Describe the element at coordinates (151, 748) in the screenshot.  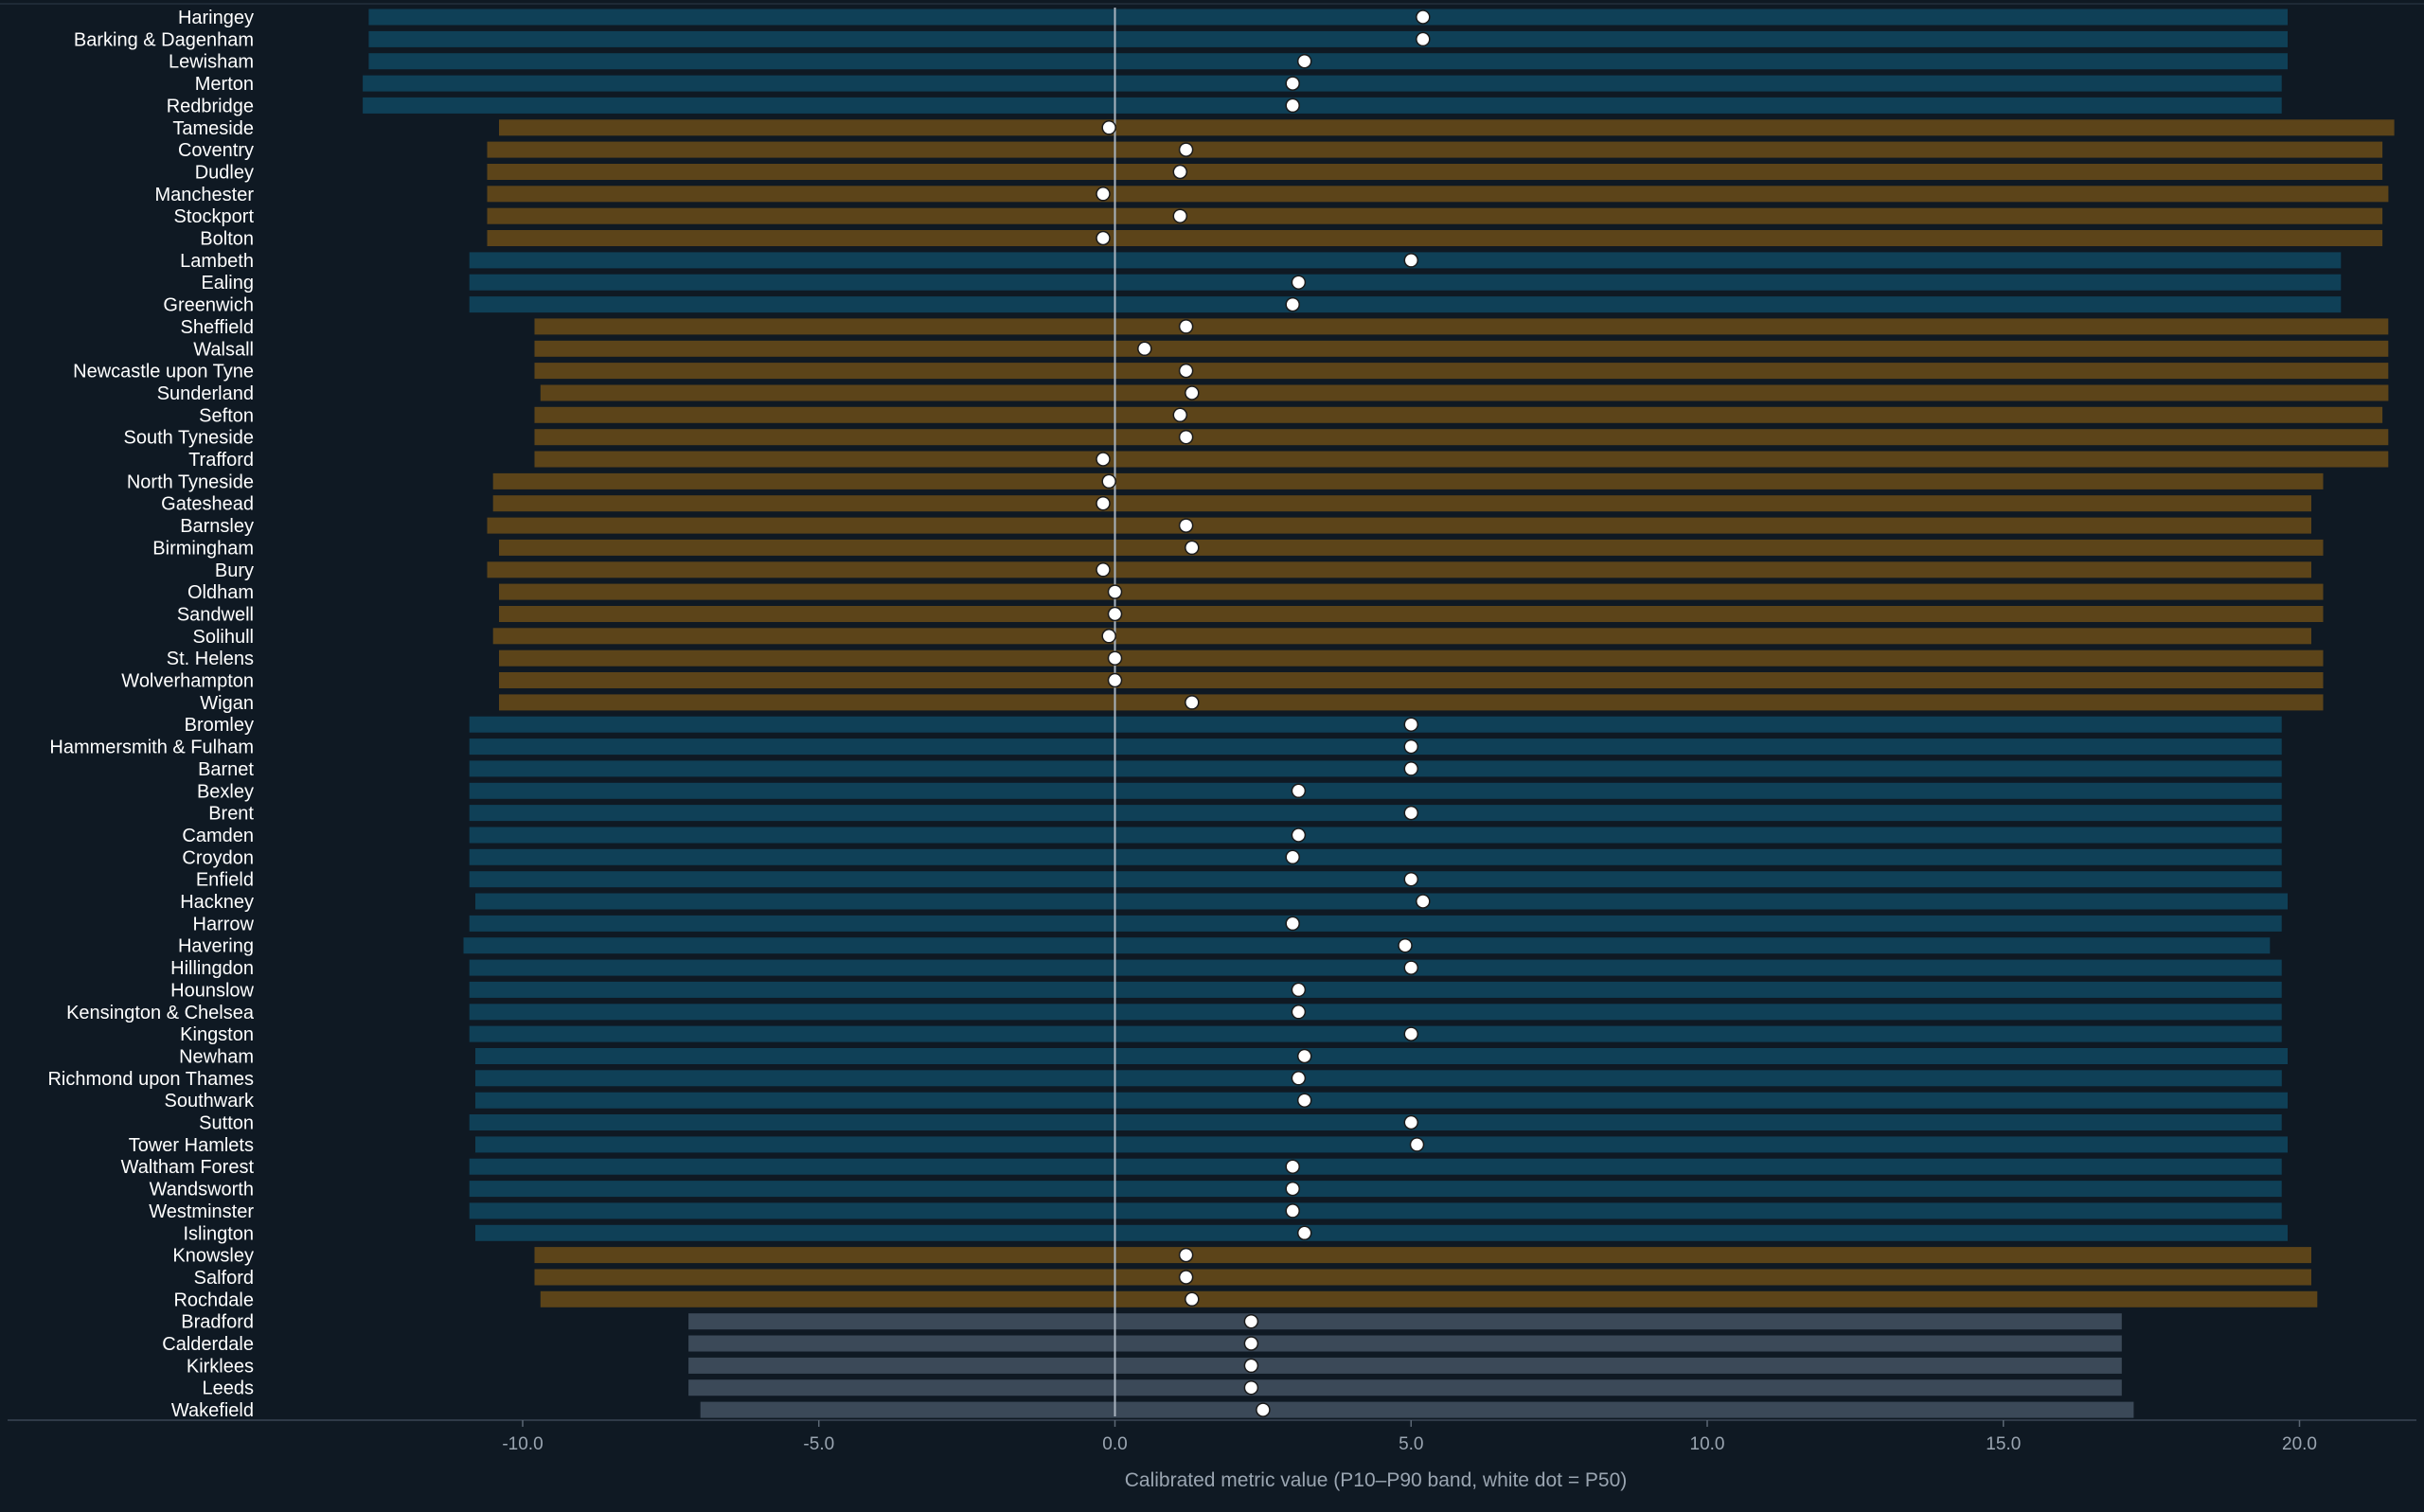
I see `row-label: Hammersmith & Fulham` at that location.